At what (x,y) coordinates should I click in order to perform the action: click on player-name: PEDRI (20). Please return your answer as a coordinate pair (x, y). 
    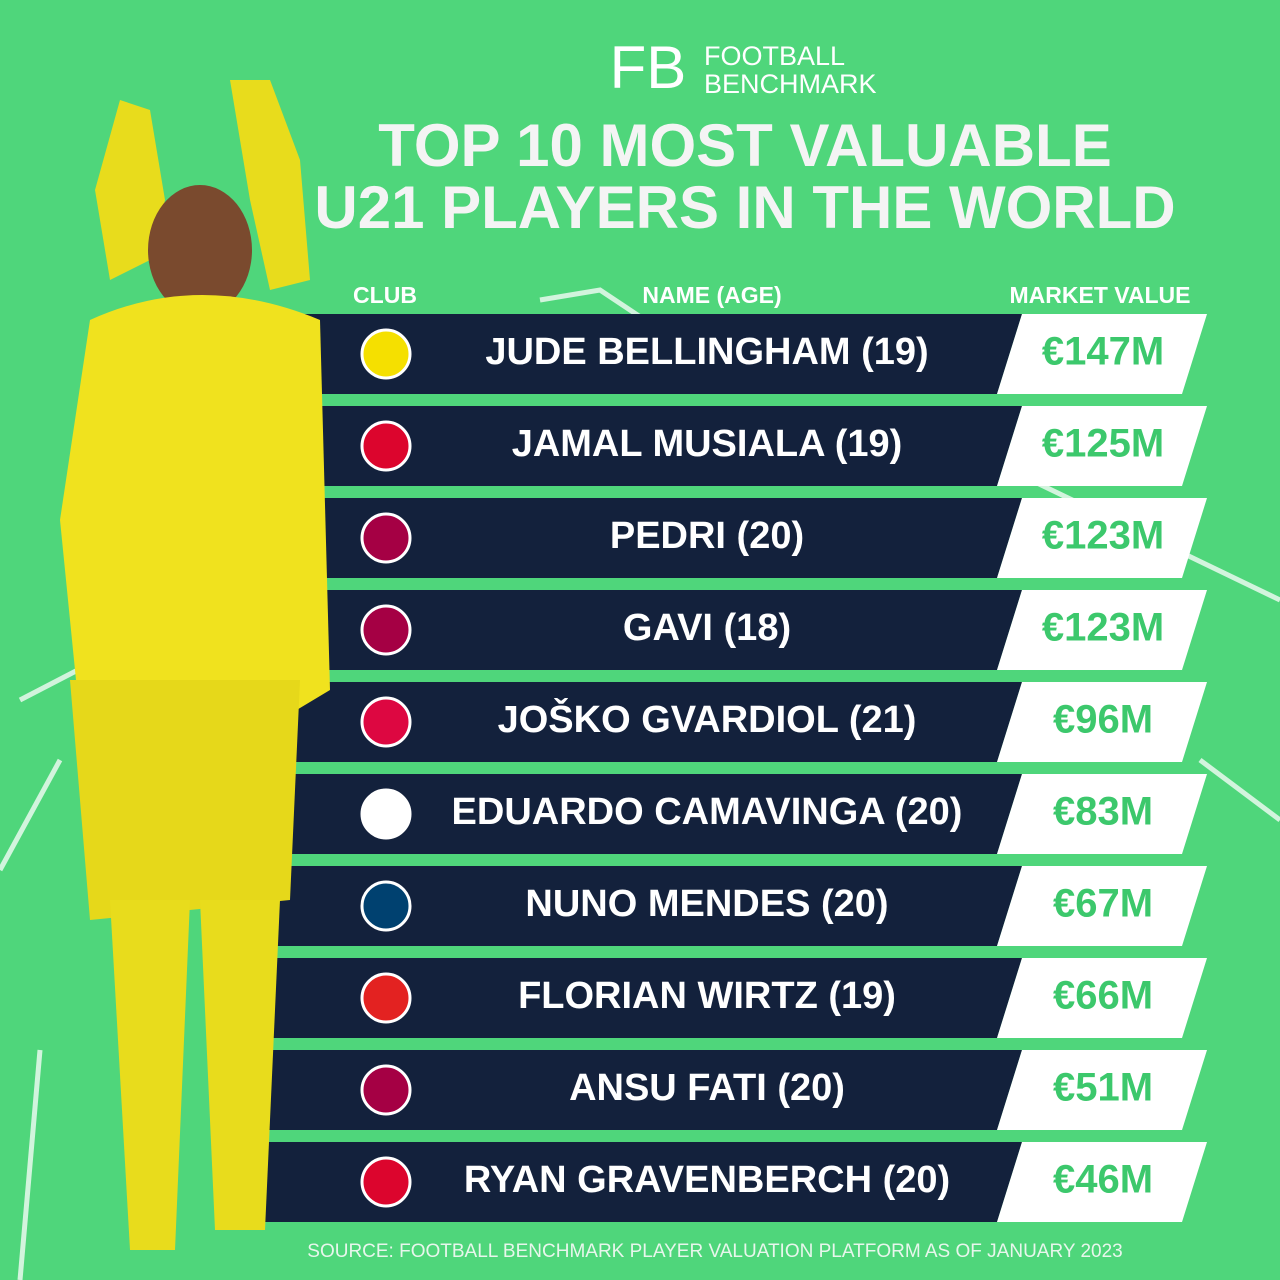
    Looking at the image, I should click on (707, 536).